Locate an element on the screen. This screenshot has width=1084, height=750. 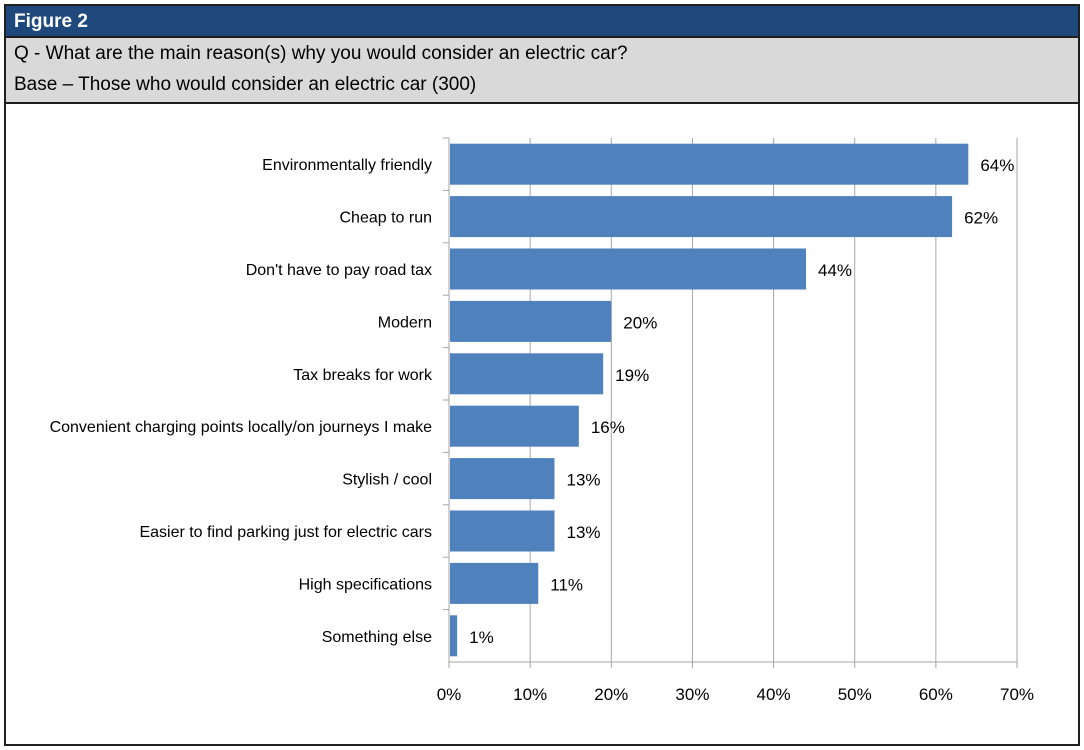
x-tick-label: 0% is located at coordinates (449, 694).